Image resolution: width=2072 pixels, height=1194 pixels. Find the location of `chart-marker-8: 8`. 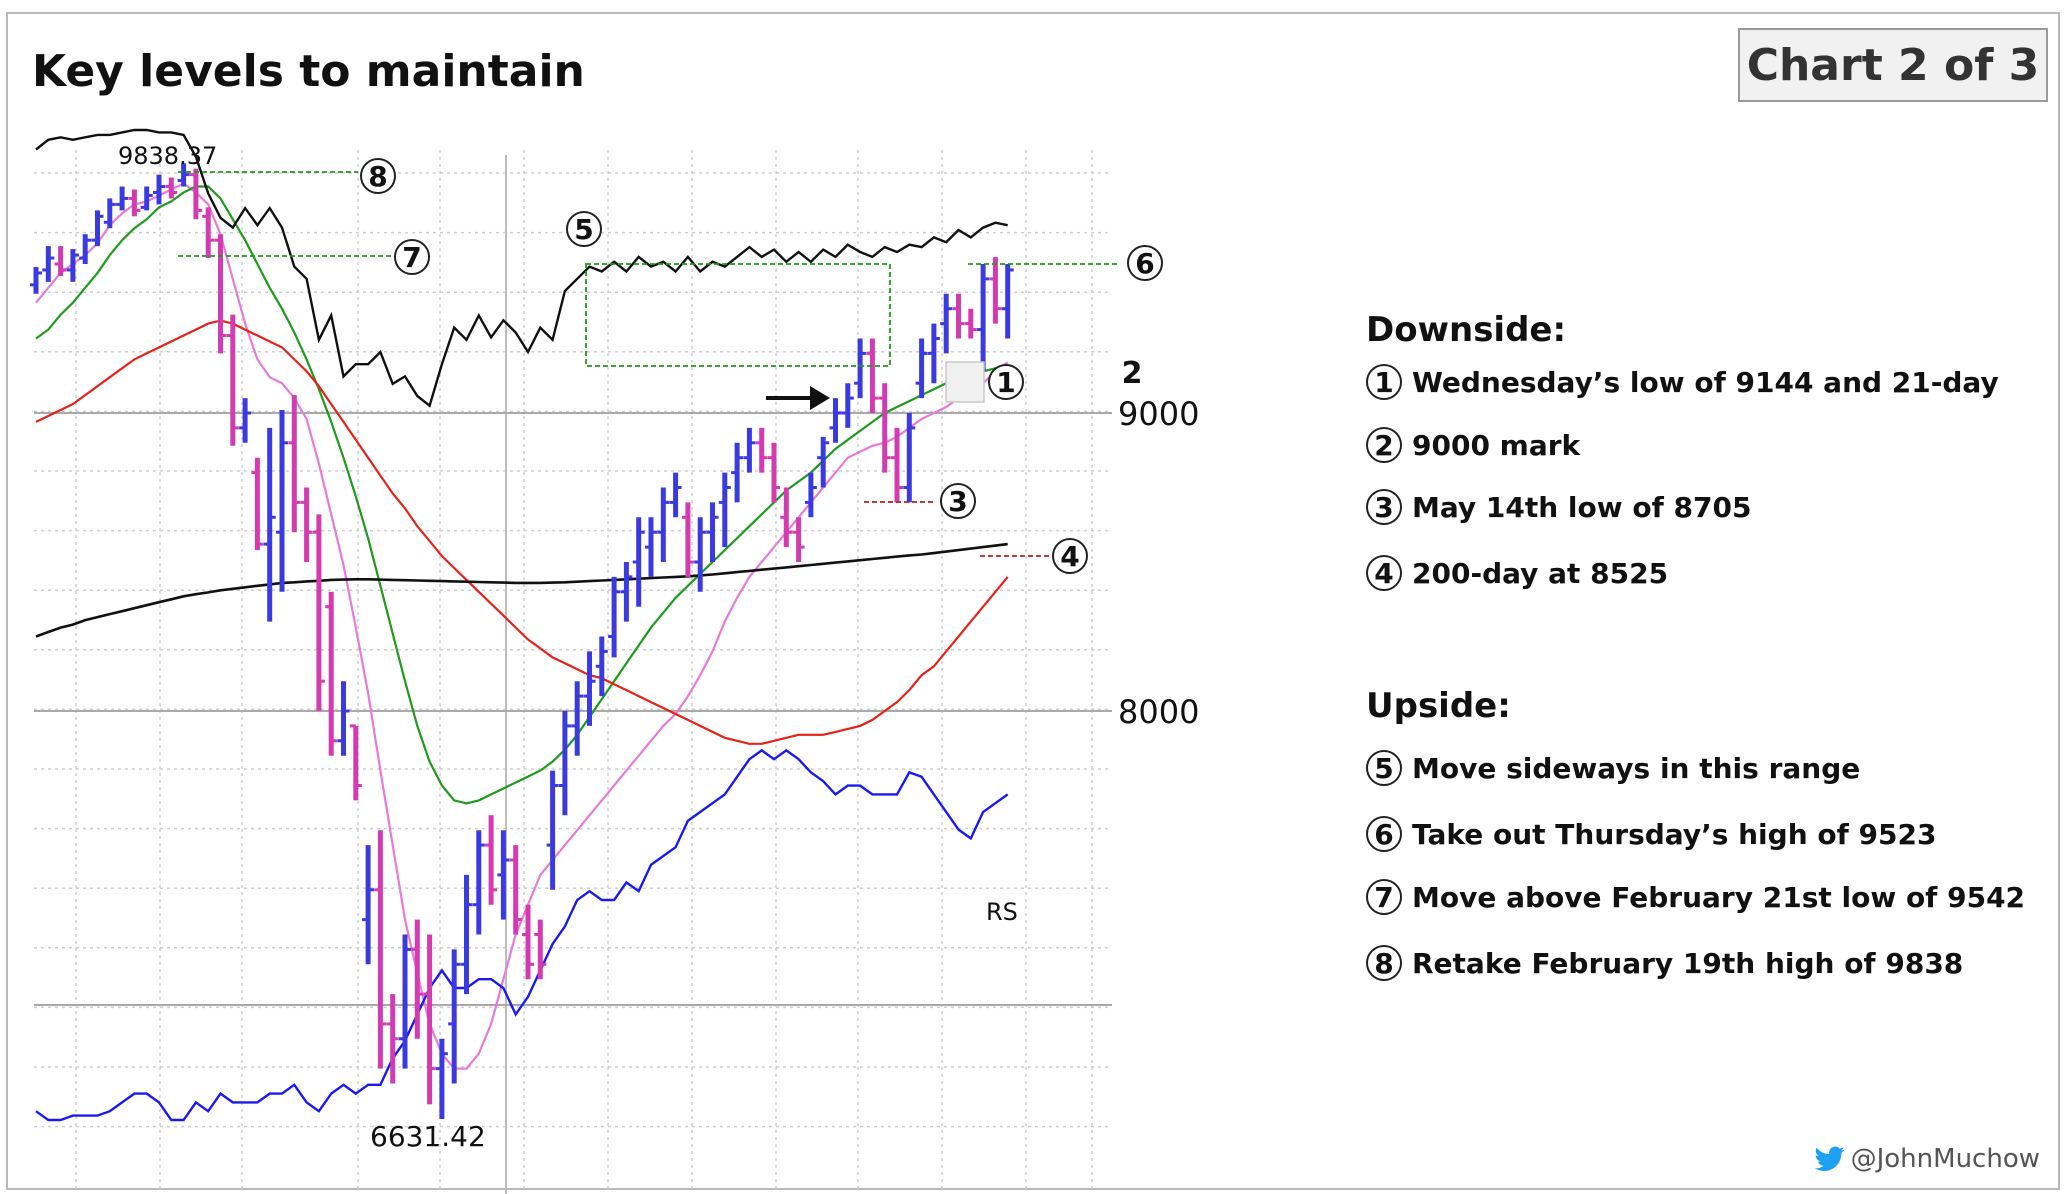

chart-marker-8: 8 is located at coordinates (377, 176).